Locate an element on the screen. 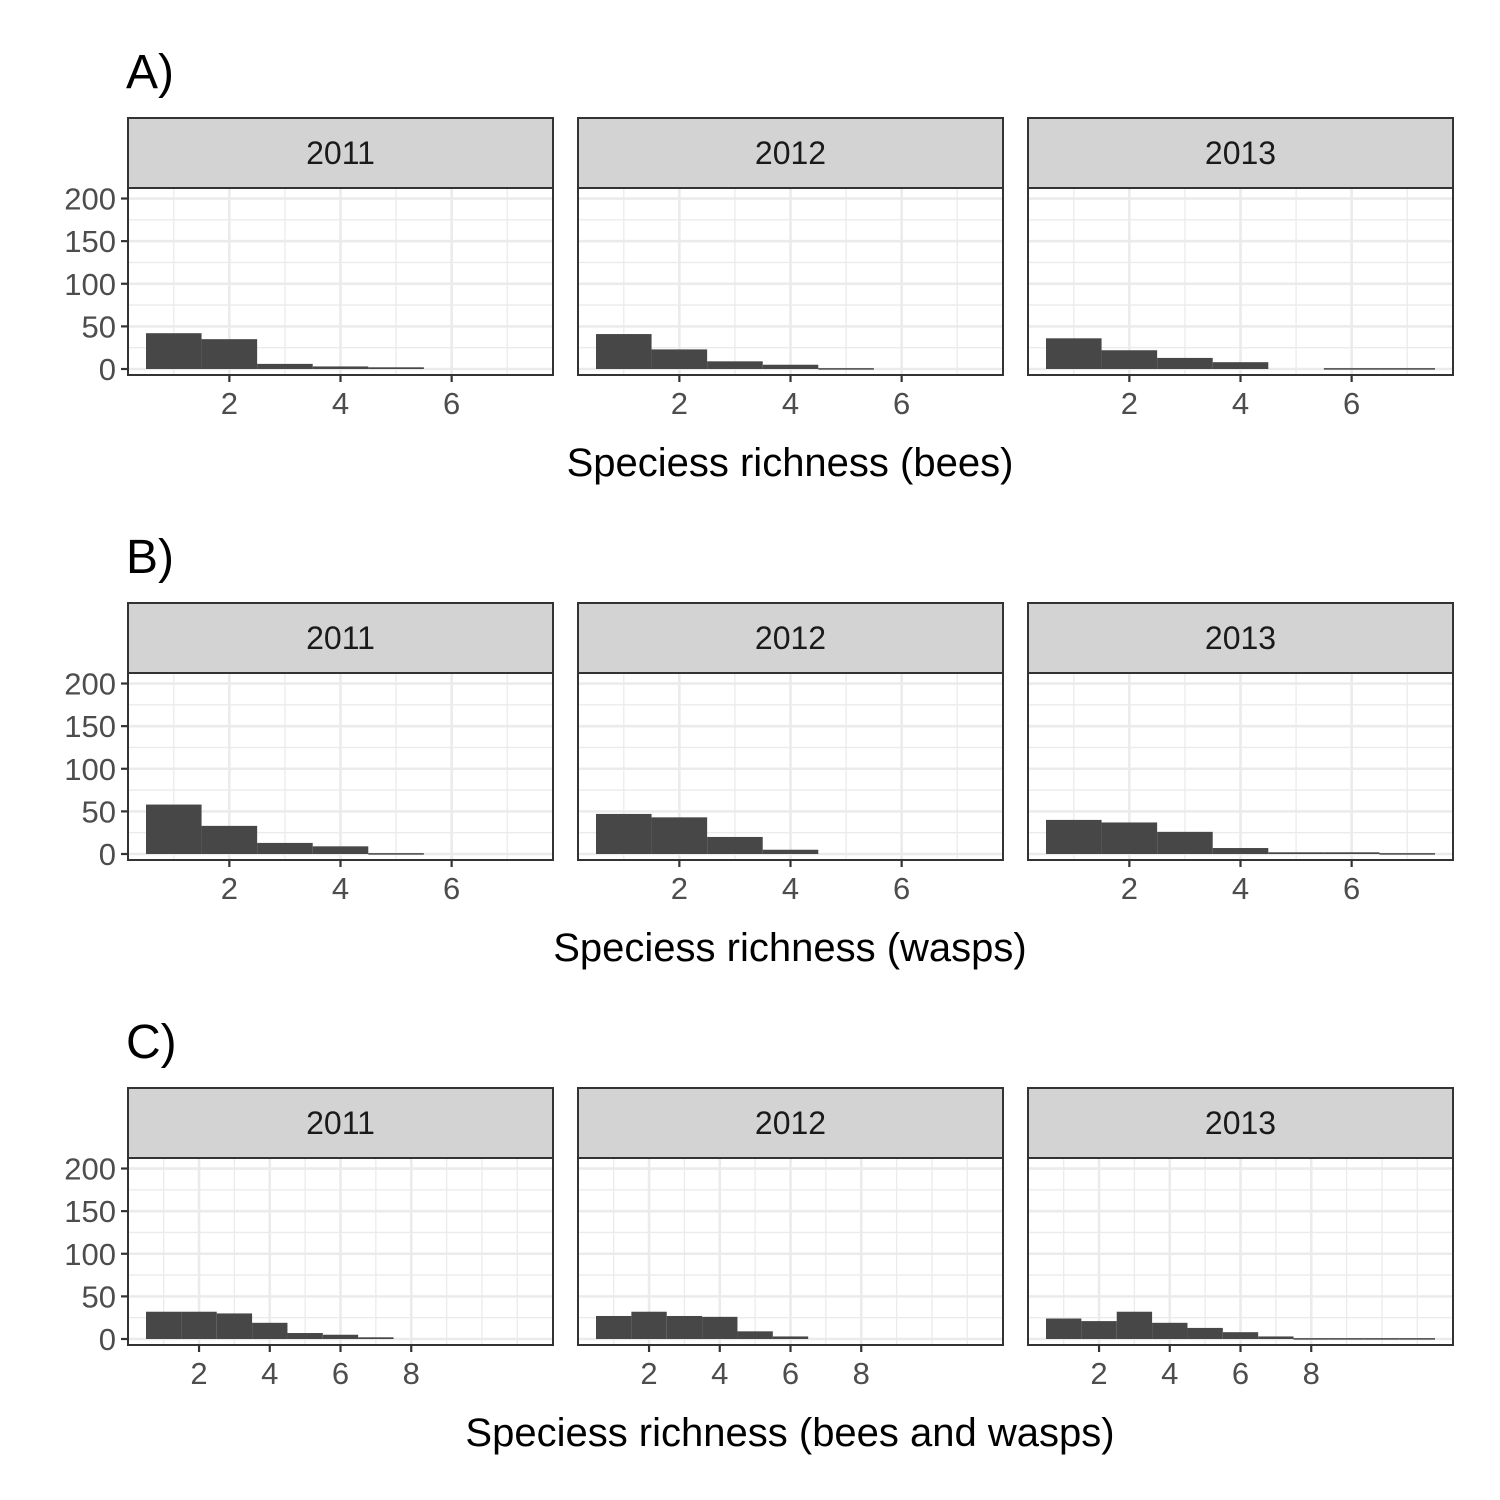 The image size is (1500, 1500). panel-label: A) is located at coordinates (150, 72).